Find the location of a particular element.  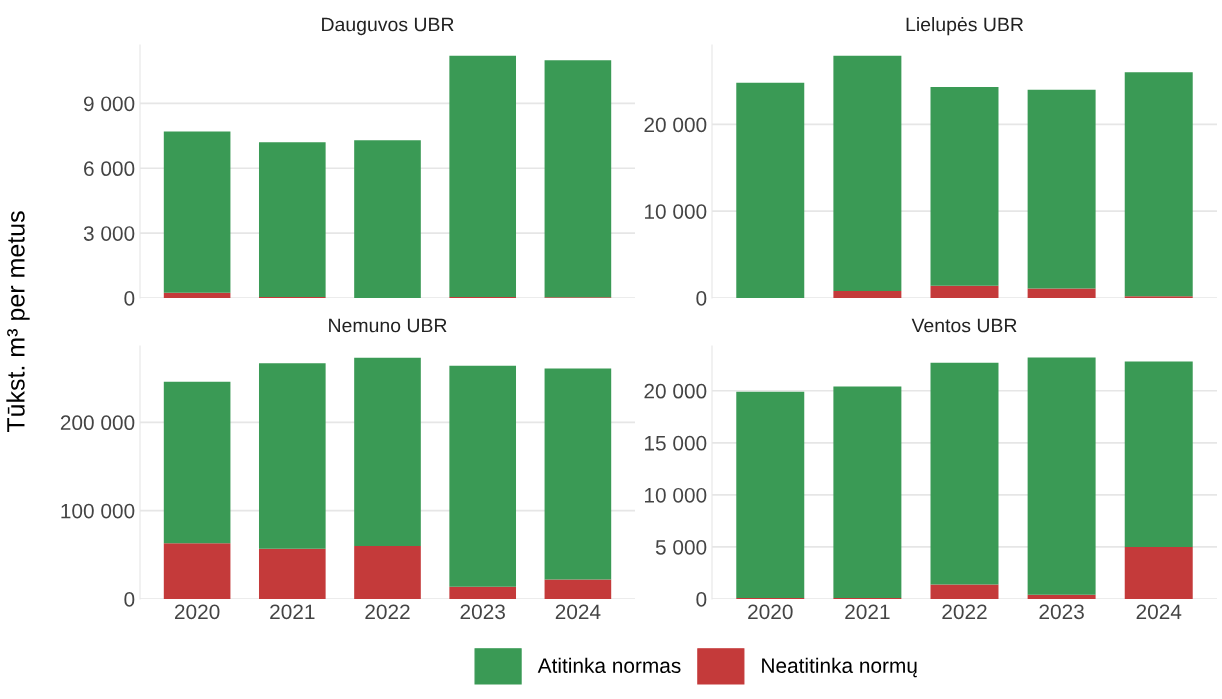

chart-title: Nemuno UBR is located at coordinates (388, 325).